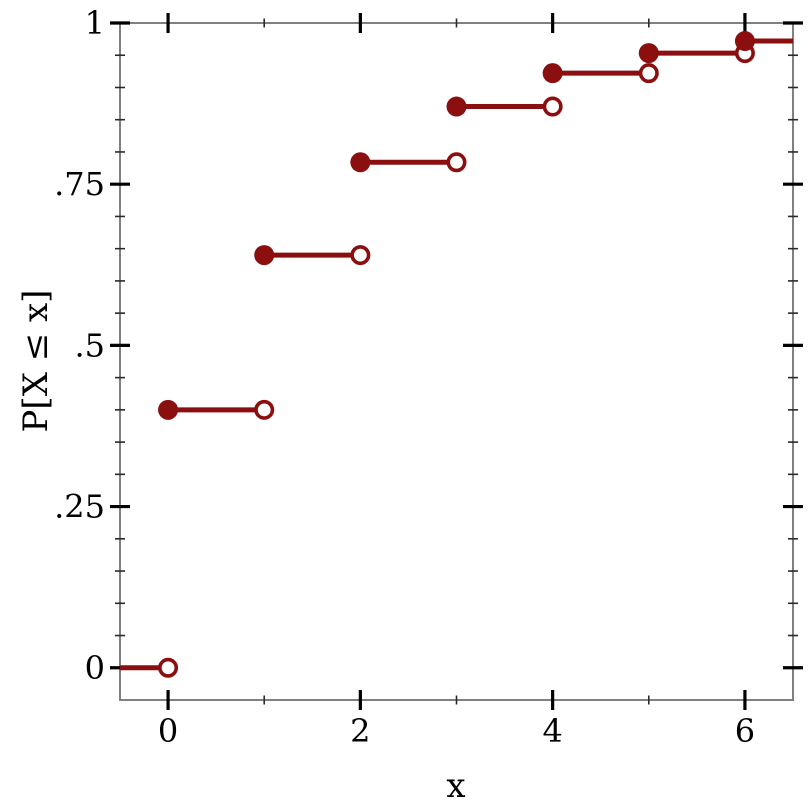 Image resolution: width=812 pixels, height=812 pixels. Describe the element at coordinates (89, 345) in the screenshot. I see `y-tick-label: .5` at that location.